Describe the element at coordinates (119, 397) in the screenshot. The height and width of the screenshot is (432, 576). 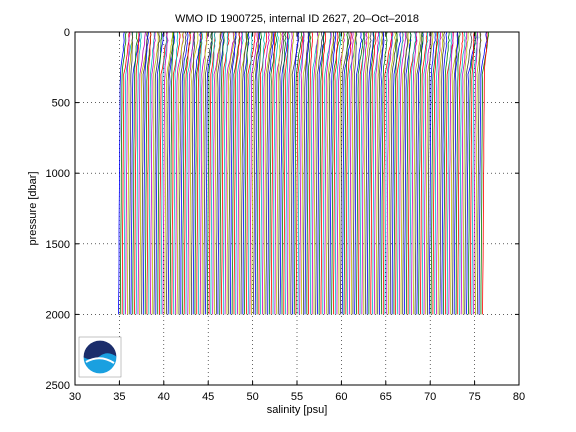
I see `x-tick-label: 35` at that location.